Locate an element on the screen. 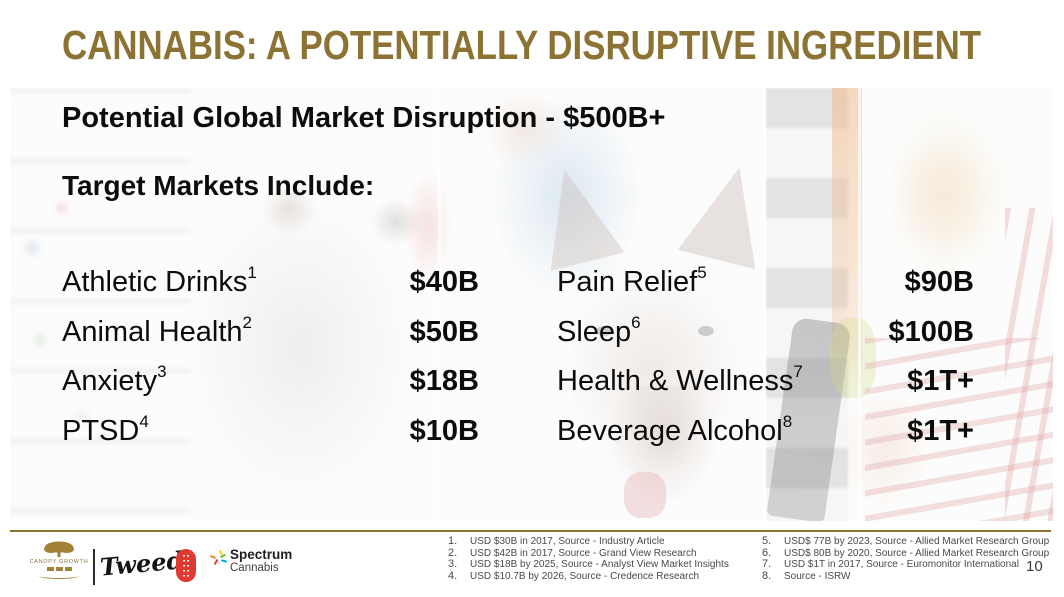 This screenshot has width=1064, height=597. footnote-marker: 8 is located at coordinates (787, 421).